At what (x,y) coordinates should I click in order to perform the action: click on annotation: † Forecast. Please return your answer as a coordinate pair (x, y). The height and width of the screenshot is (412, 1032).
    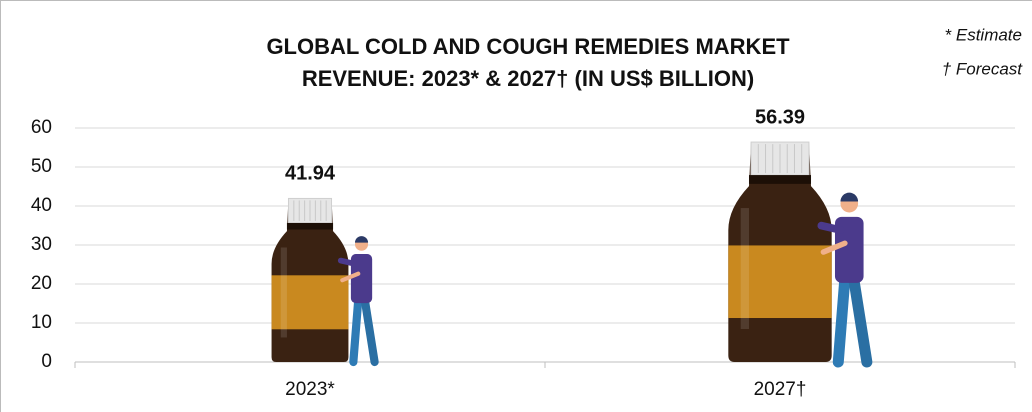
    Looking at the image, I should click on (983, 68).